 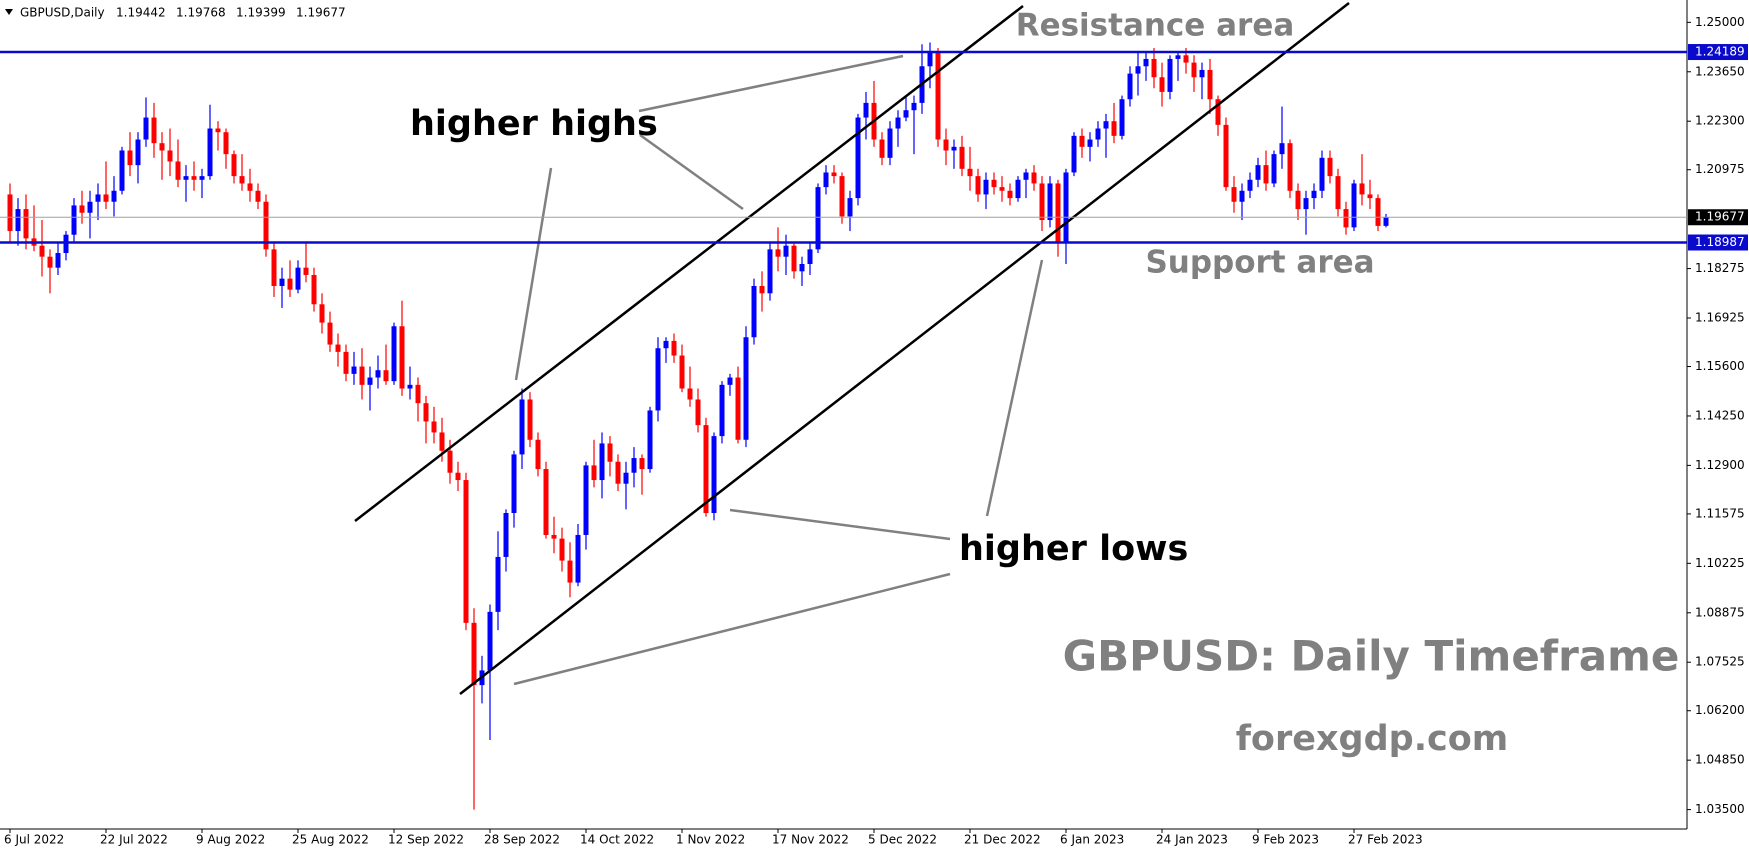 I want to click on x-tick-label: 9 Feb 2023, so click(x=1285, y=840).